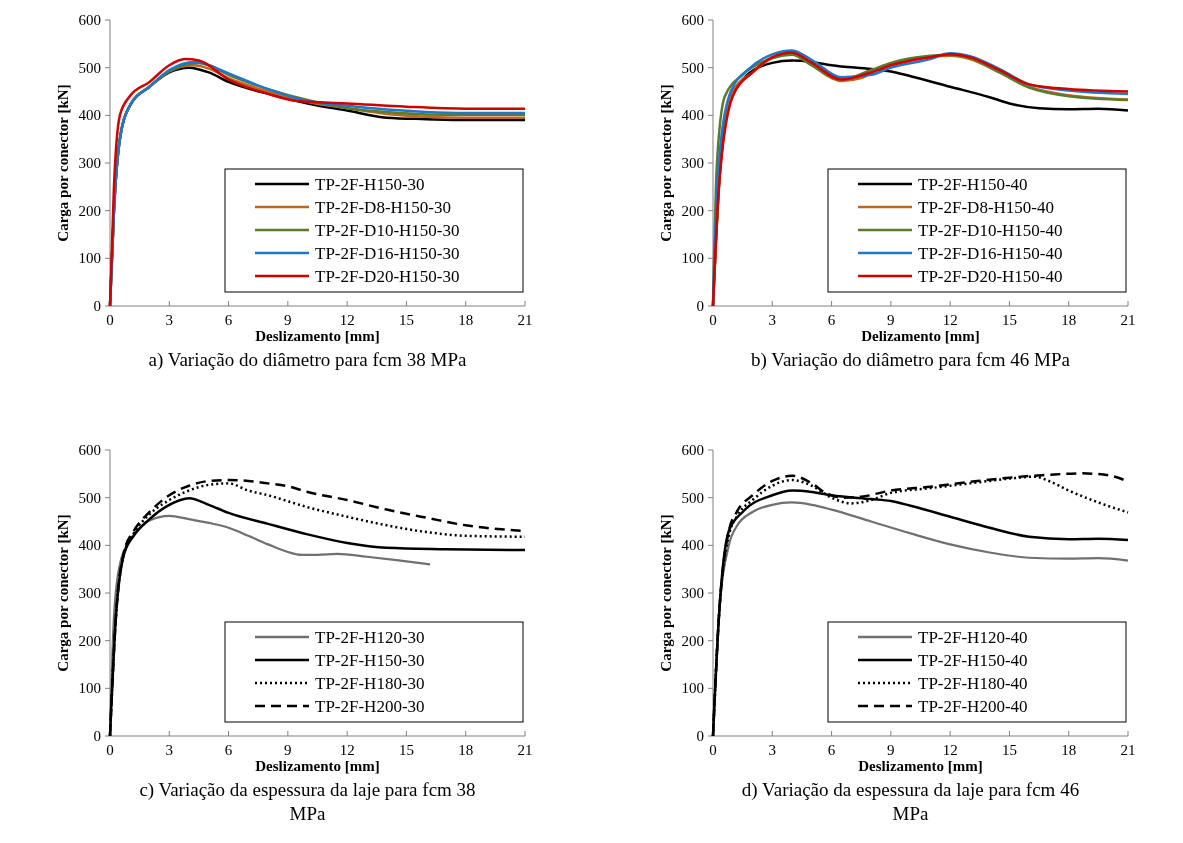 Image resolution: width=1183 pixels, height=843 pixels. I want to click on x-axis-title: Delizamento [mm], so click(920, 336).